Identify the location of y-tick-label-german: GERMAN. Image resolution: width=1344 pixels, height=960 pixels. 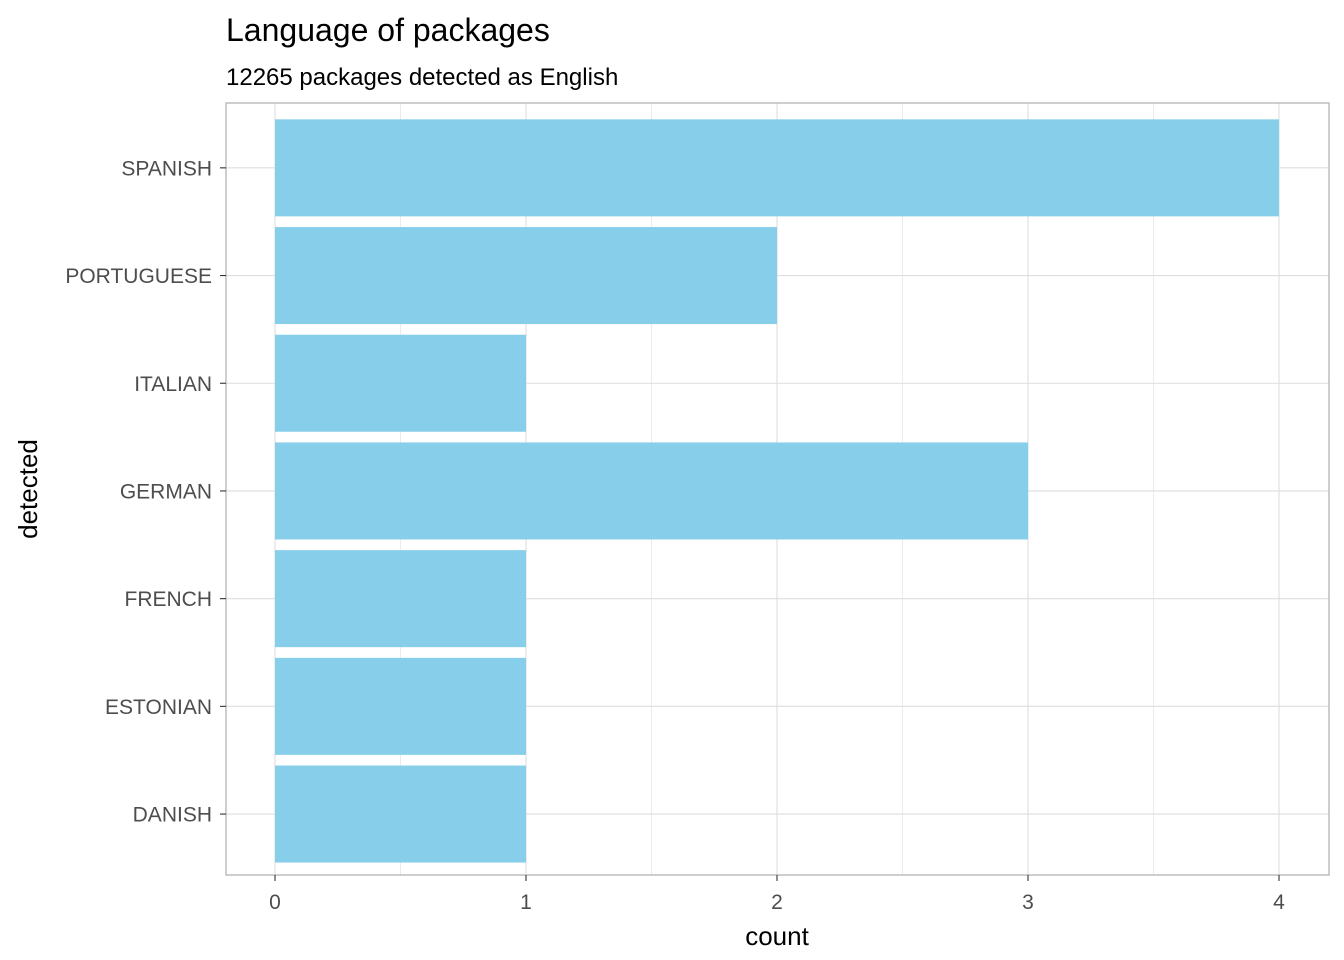
(166, 491).